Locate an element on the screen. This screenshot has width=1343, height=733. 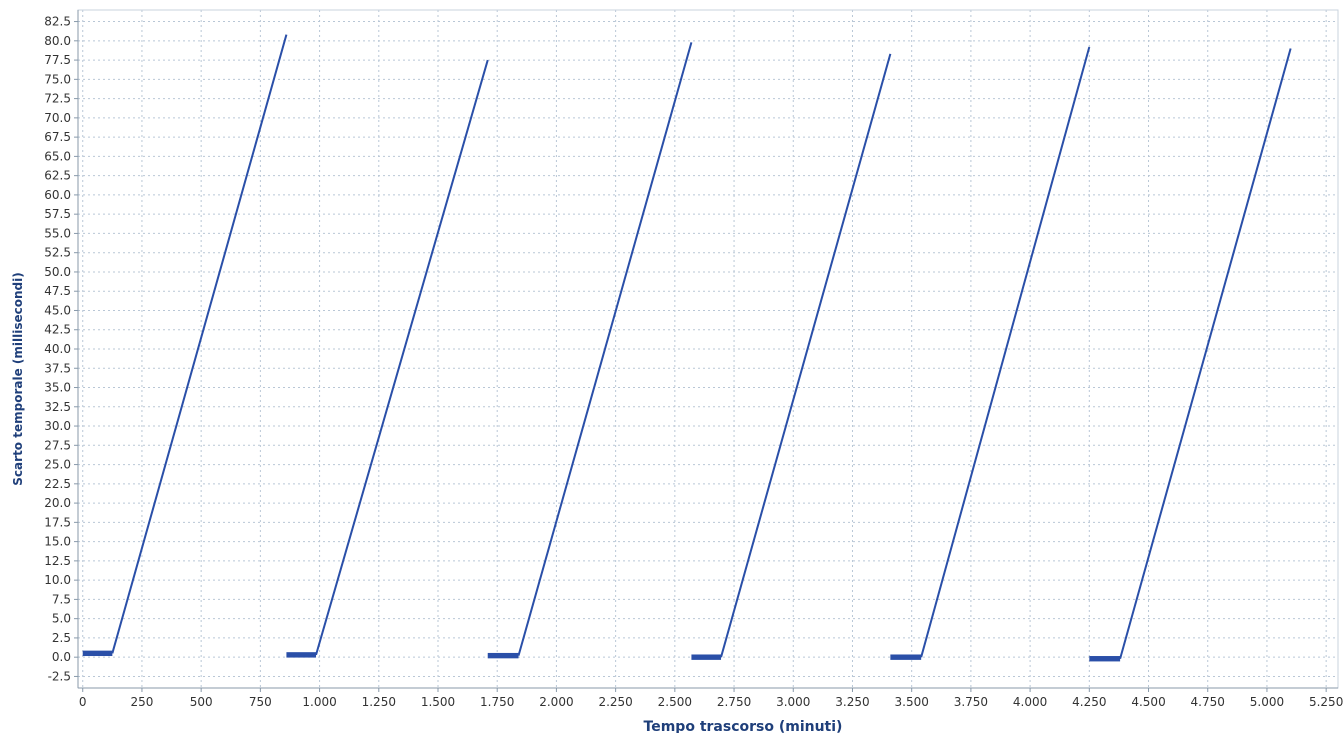
y-tick-label: 27.5 is located at coordinates (57, 445).